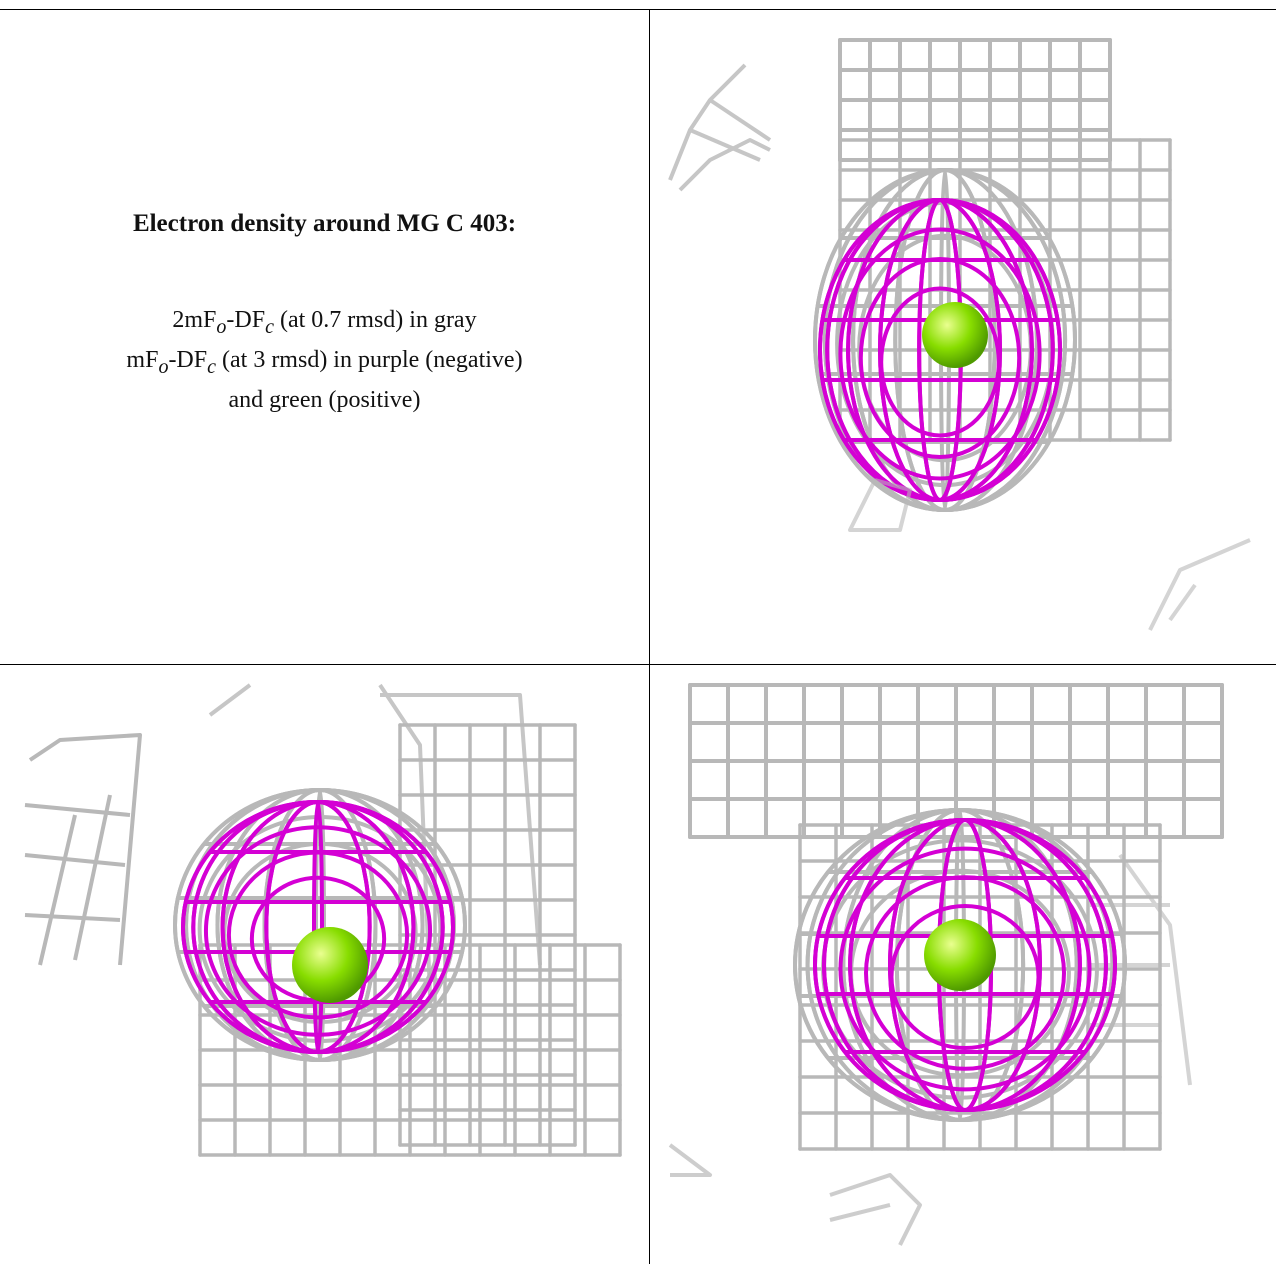 The width and height of the screenshot is (1276, 1264). Describe the element at coordinates (649, 636) in the screenshot. I see `table-center-rule` at that location.